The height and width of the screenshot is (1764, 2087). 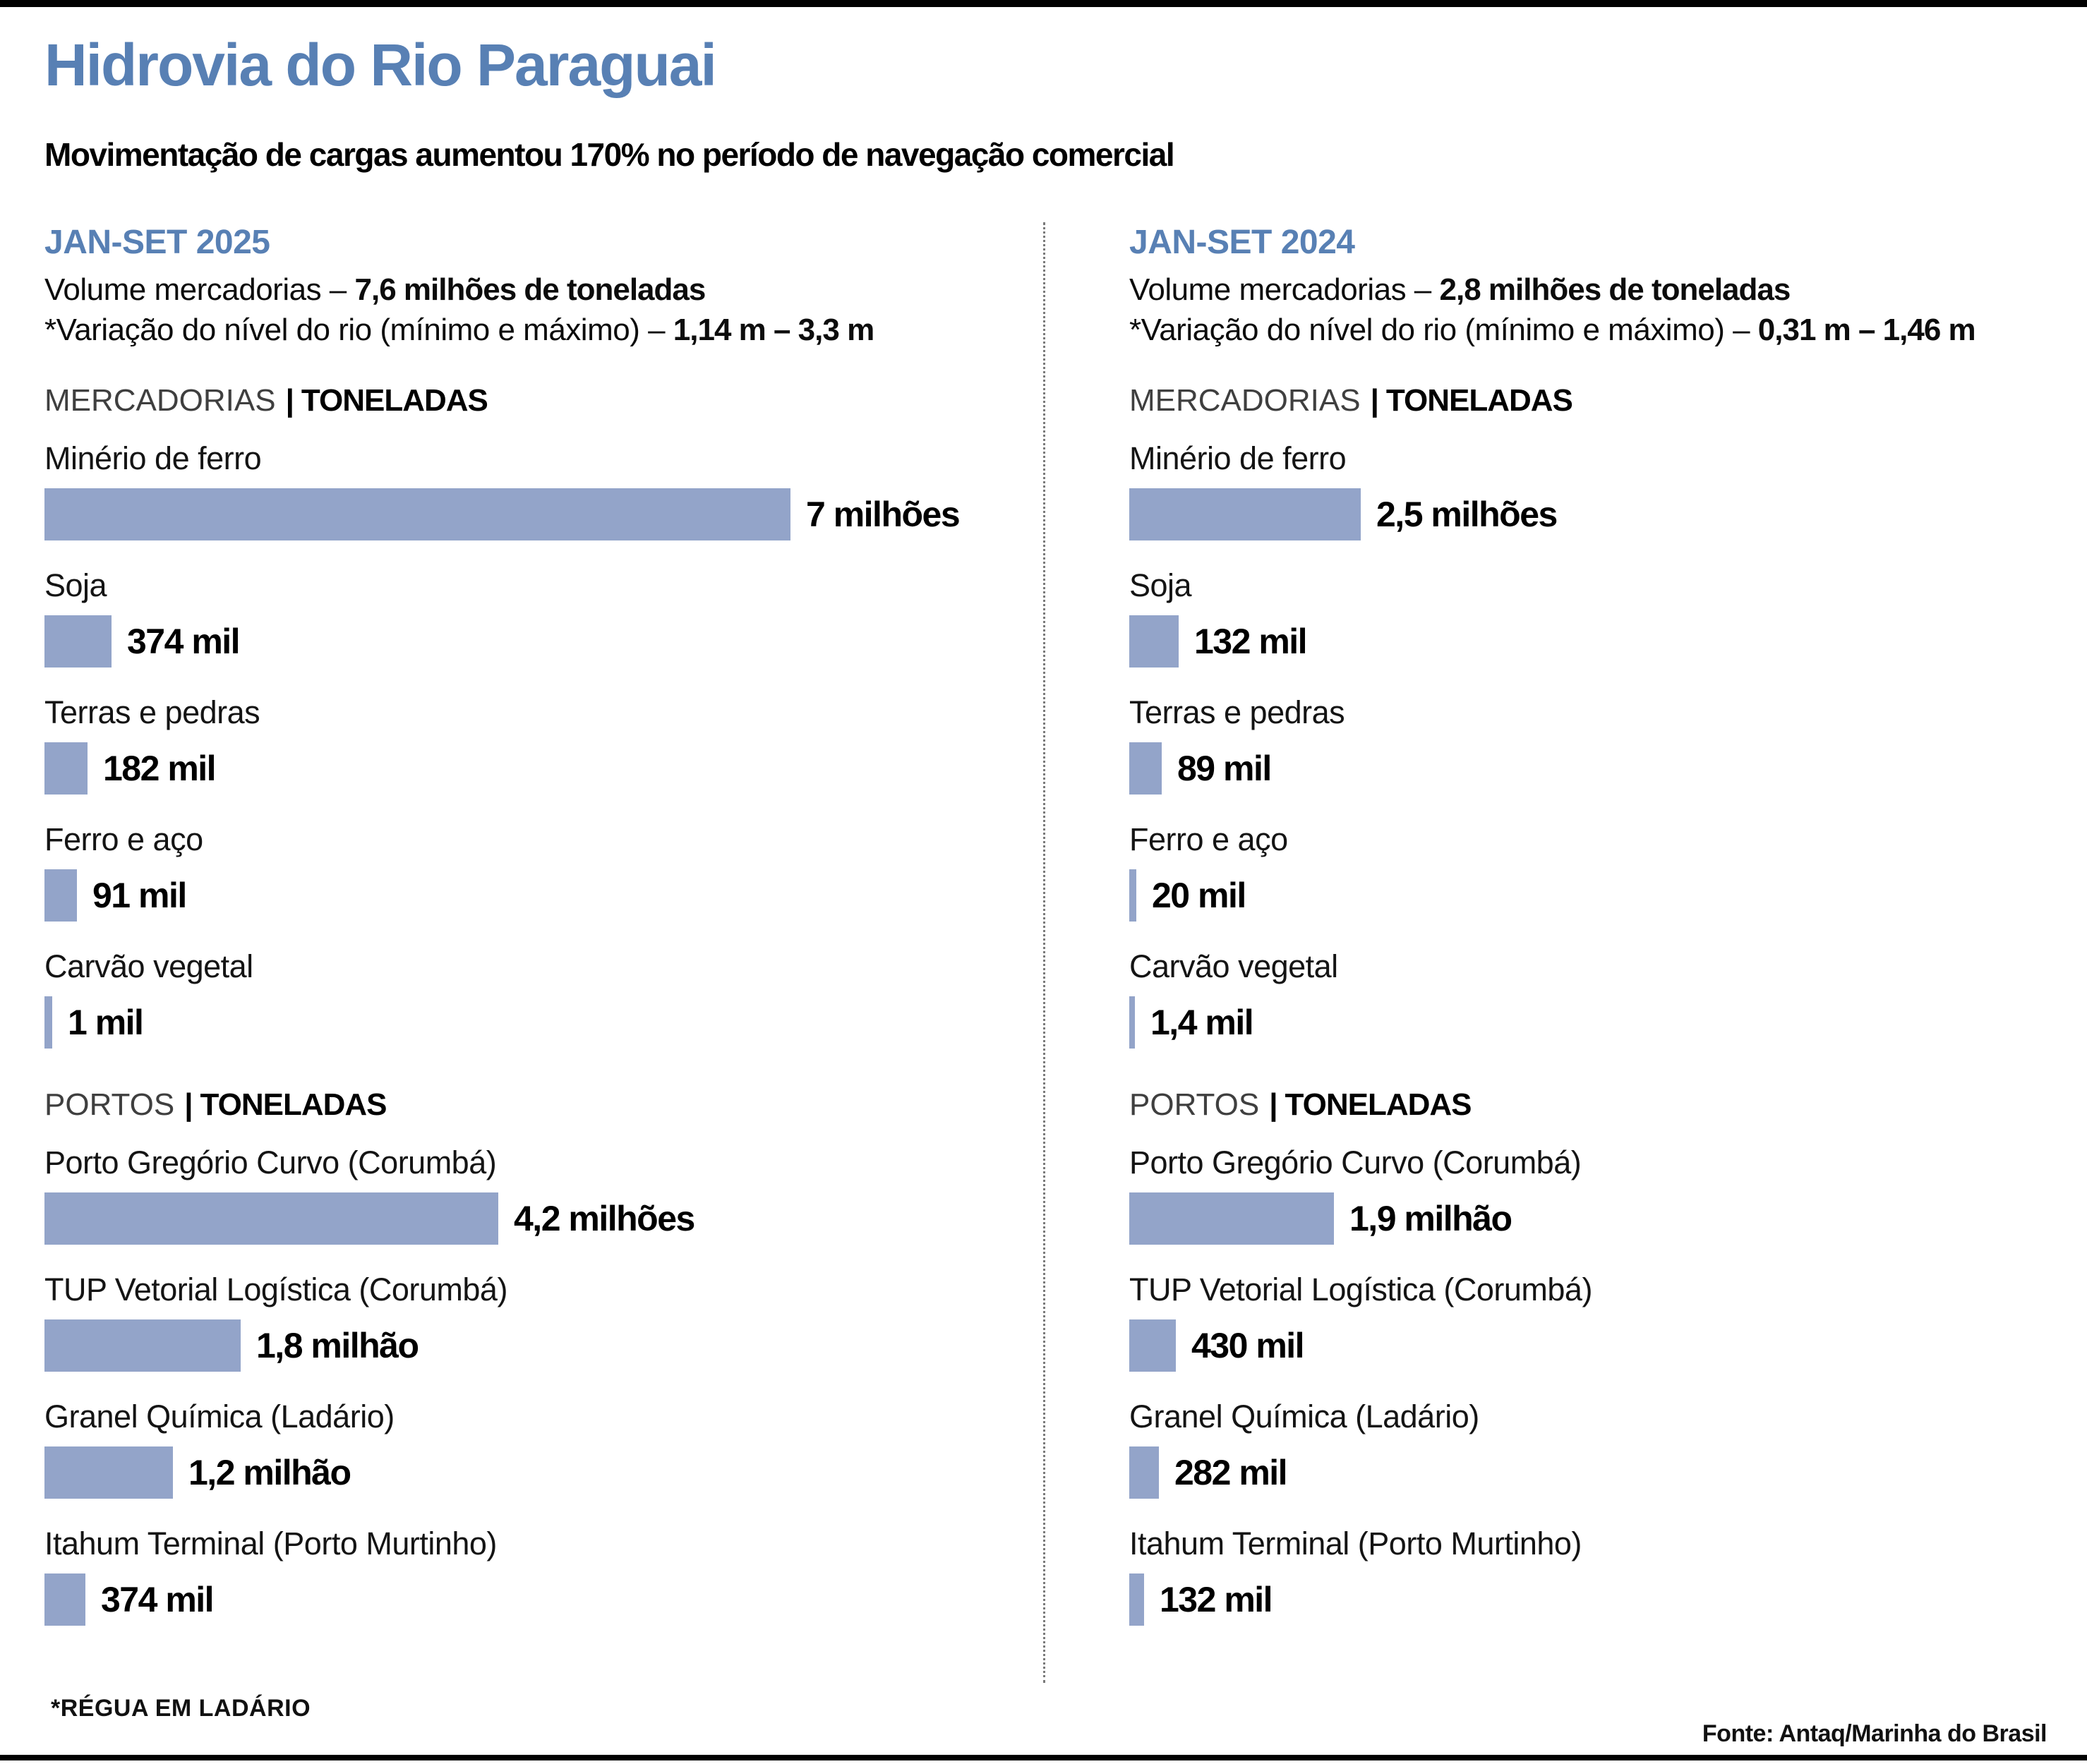 What do you see at coordinates (1608, 895) in the screenshot?
I see `bar-row: 20 mil` at bounding box center [1608, 895].